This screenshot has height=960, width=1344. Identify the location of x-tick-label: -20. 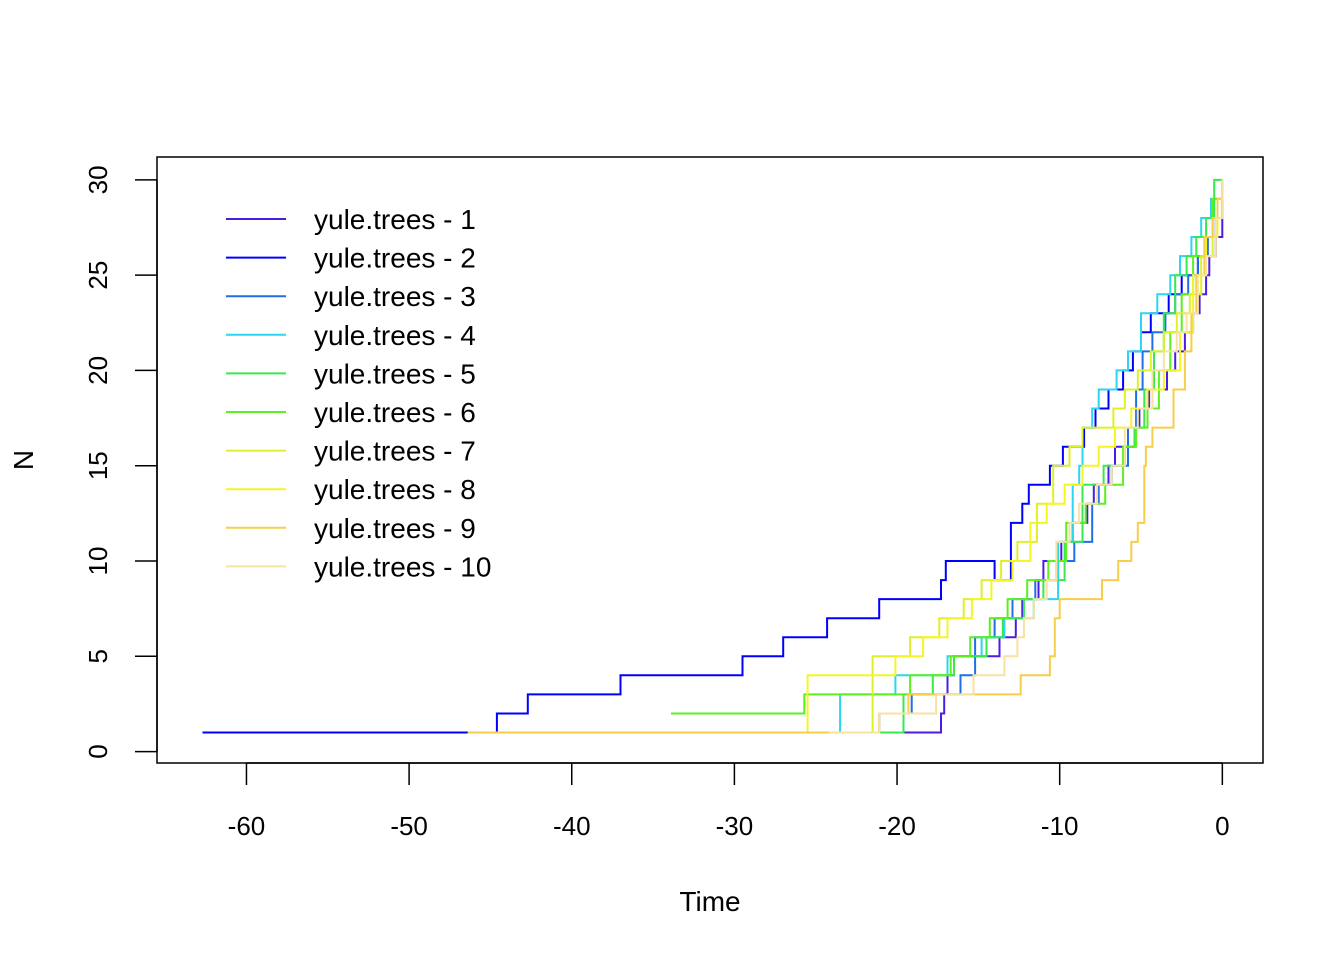
(897, 826).